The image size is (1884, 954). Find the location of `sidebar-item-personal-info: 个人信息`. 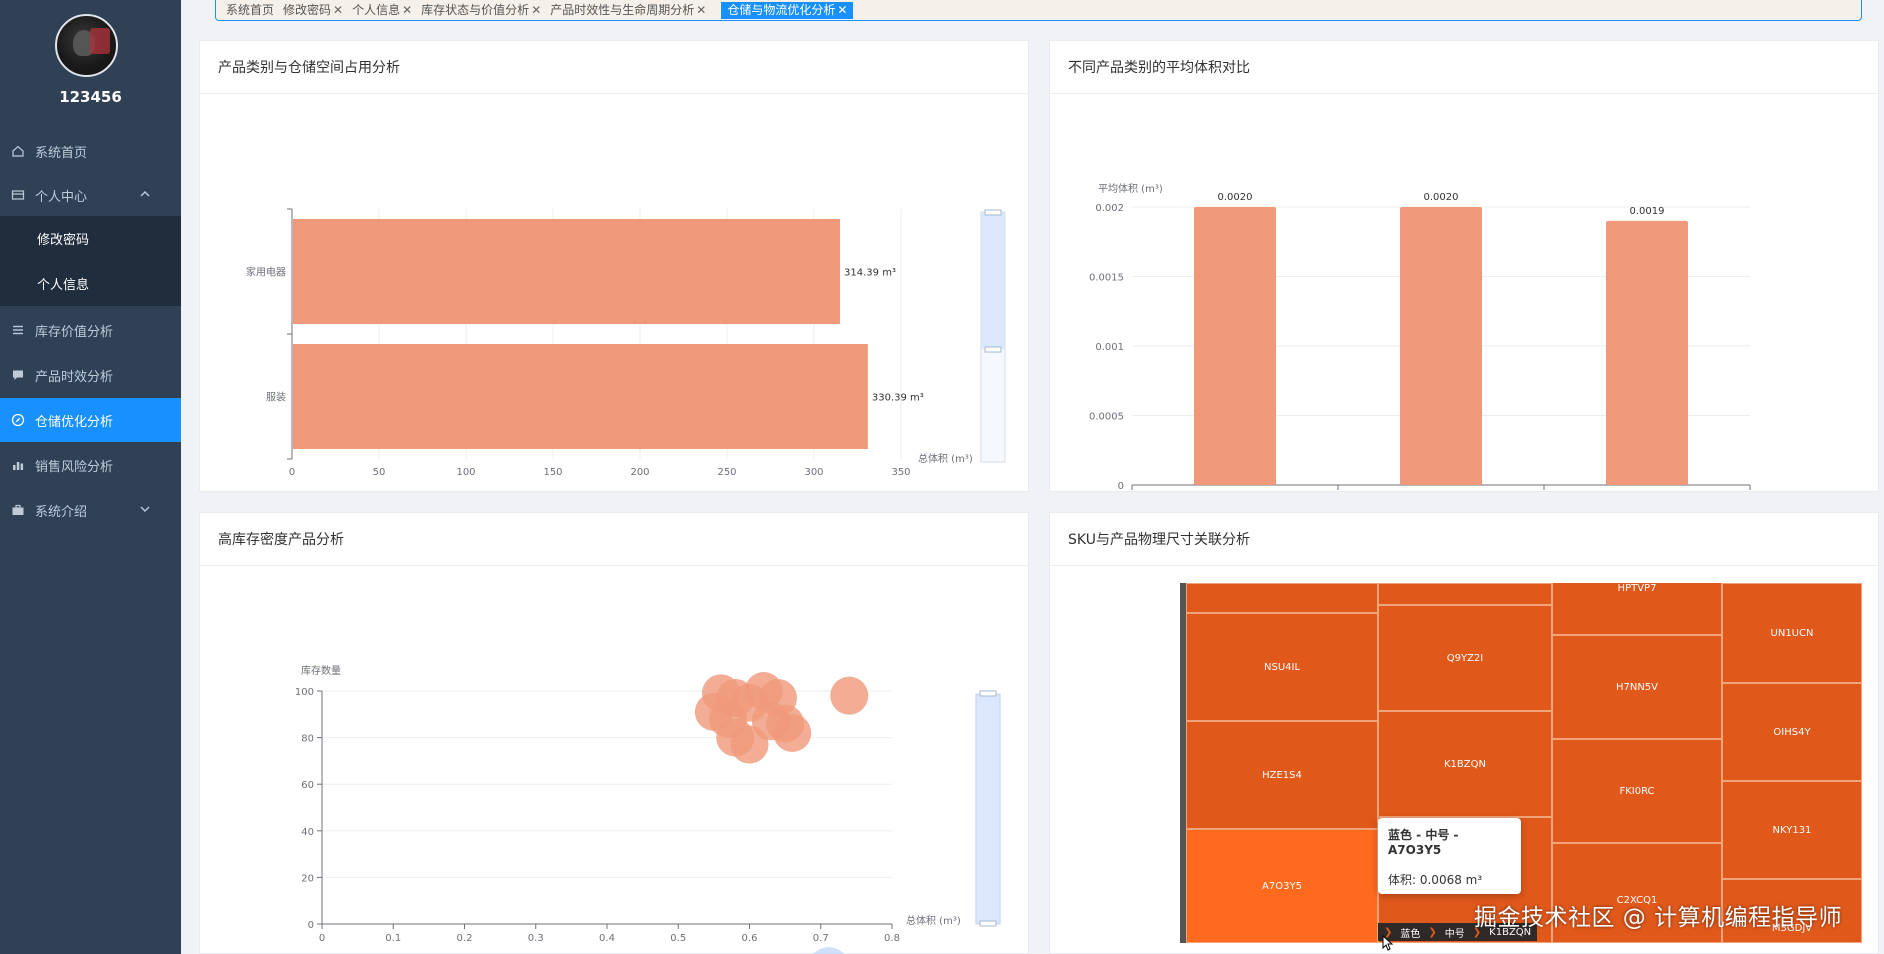

sidebar-item-personal-info: 个人信息 is located at coordinates (63, 285).